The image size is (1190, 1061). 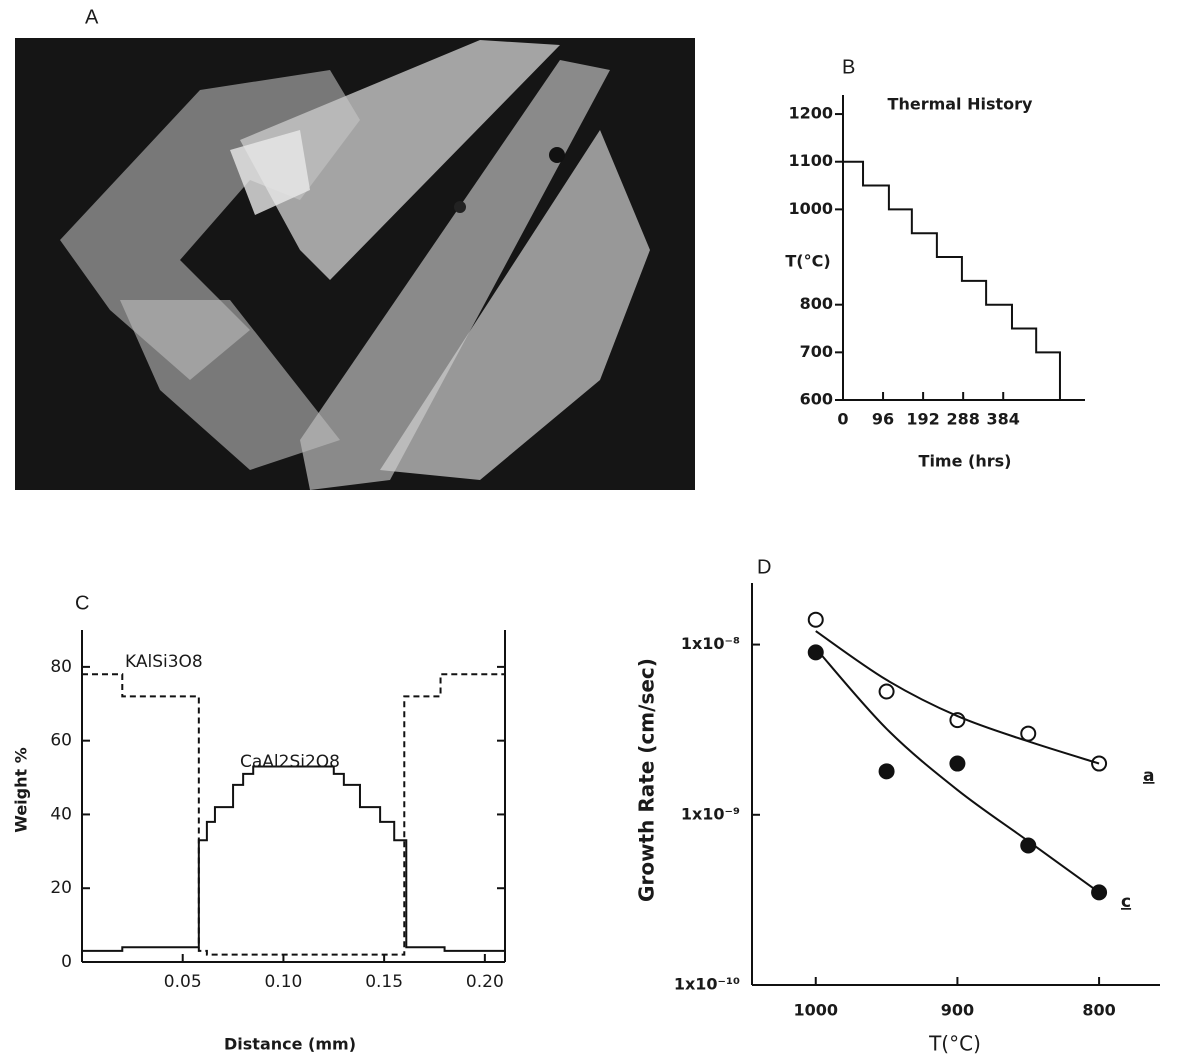 What do you see at coordinates (710, 813) in the screenshot?
I see `y-tick-label: 1x10⁻⁹` at bounding box center [710, 813].